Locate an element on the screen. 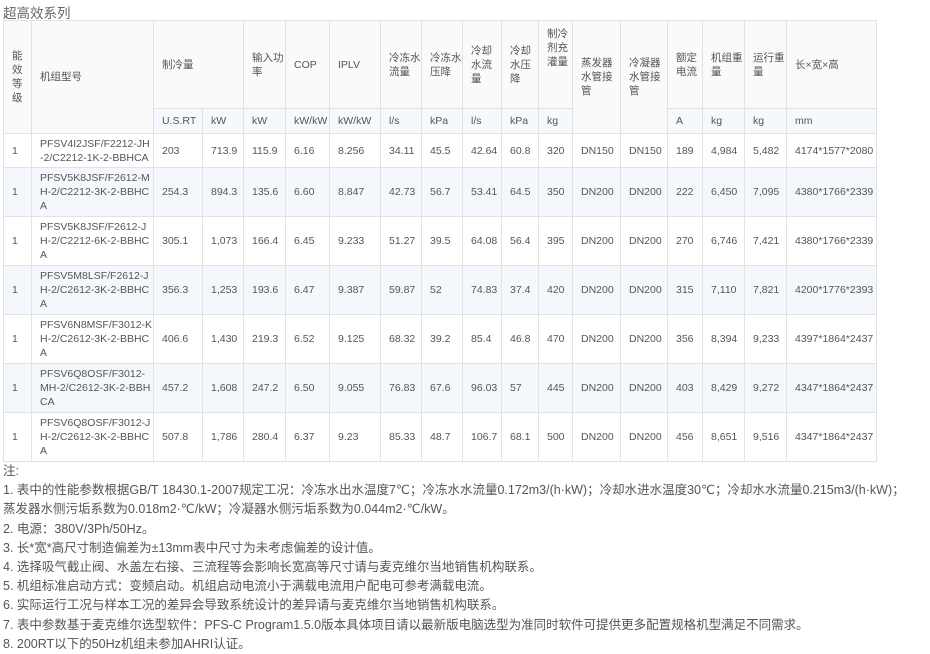 The height and width of the screenshot is (654, 930). table-cell: 305.1 is located at coordinates (178, 241).